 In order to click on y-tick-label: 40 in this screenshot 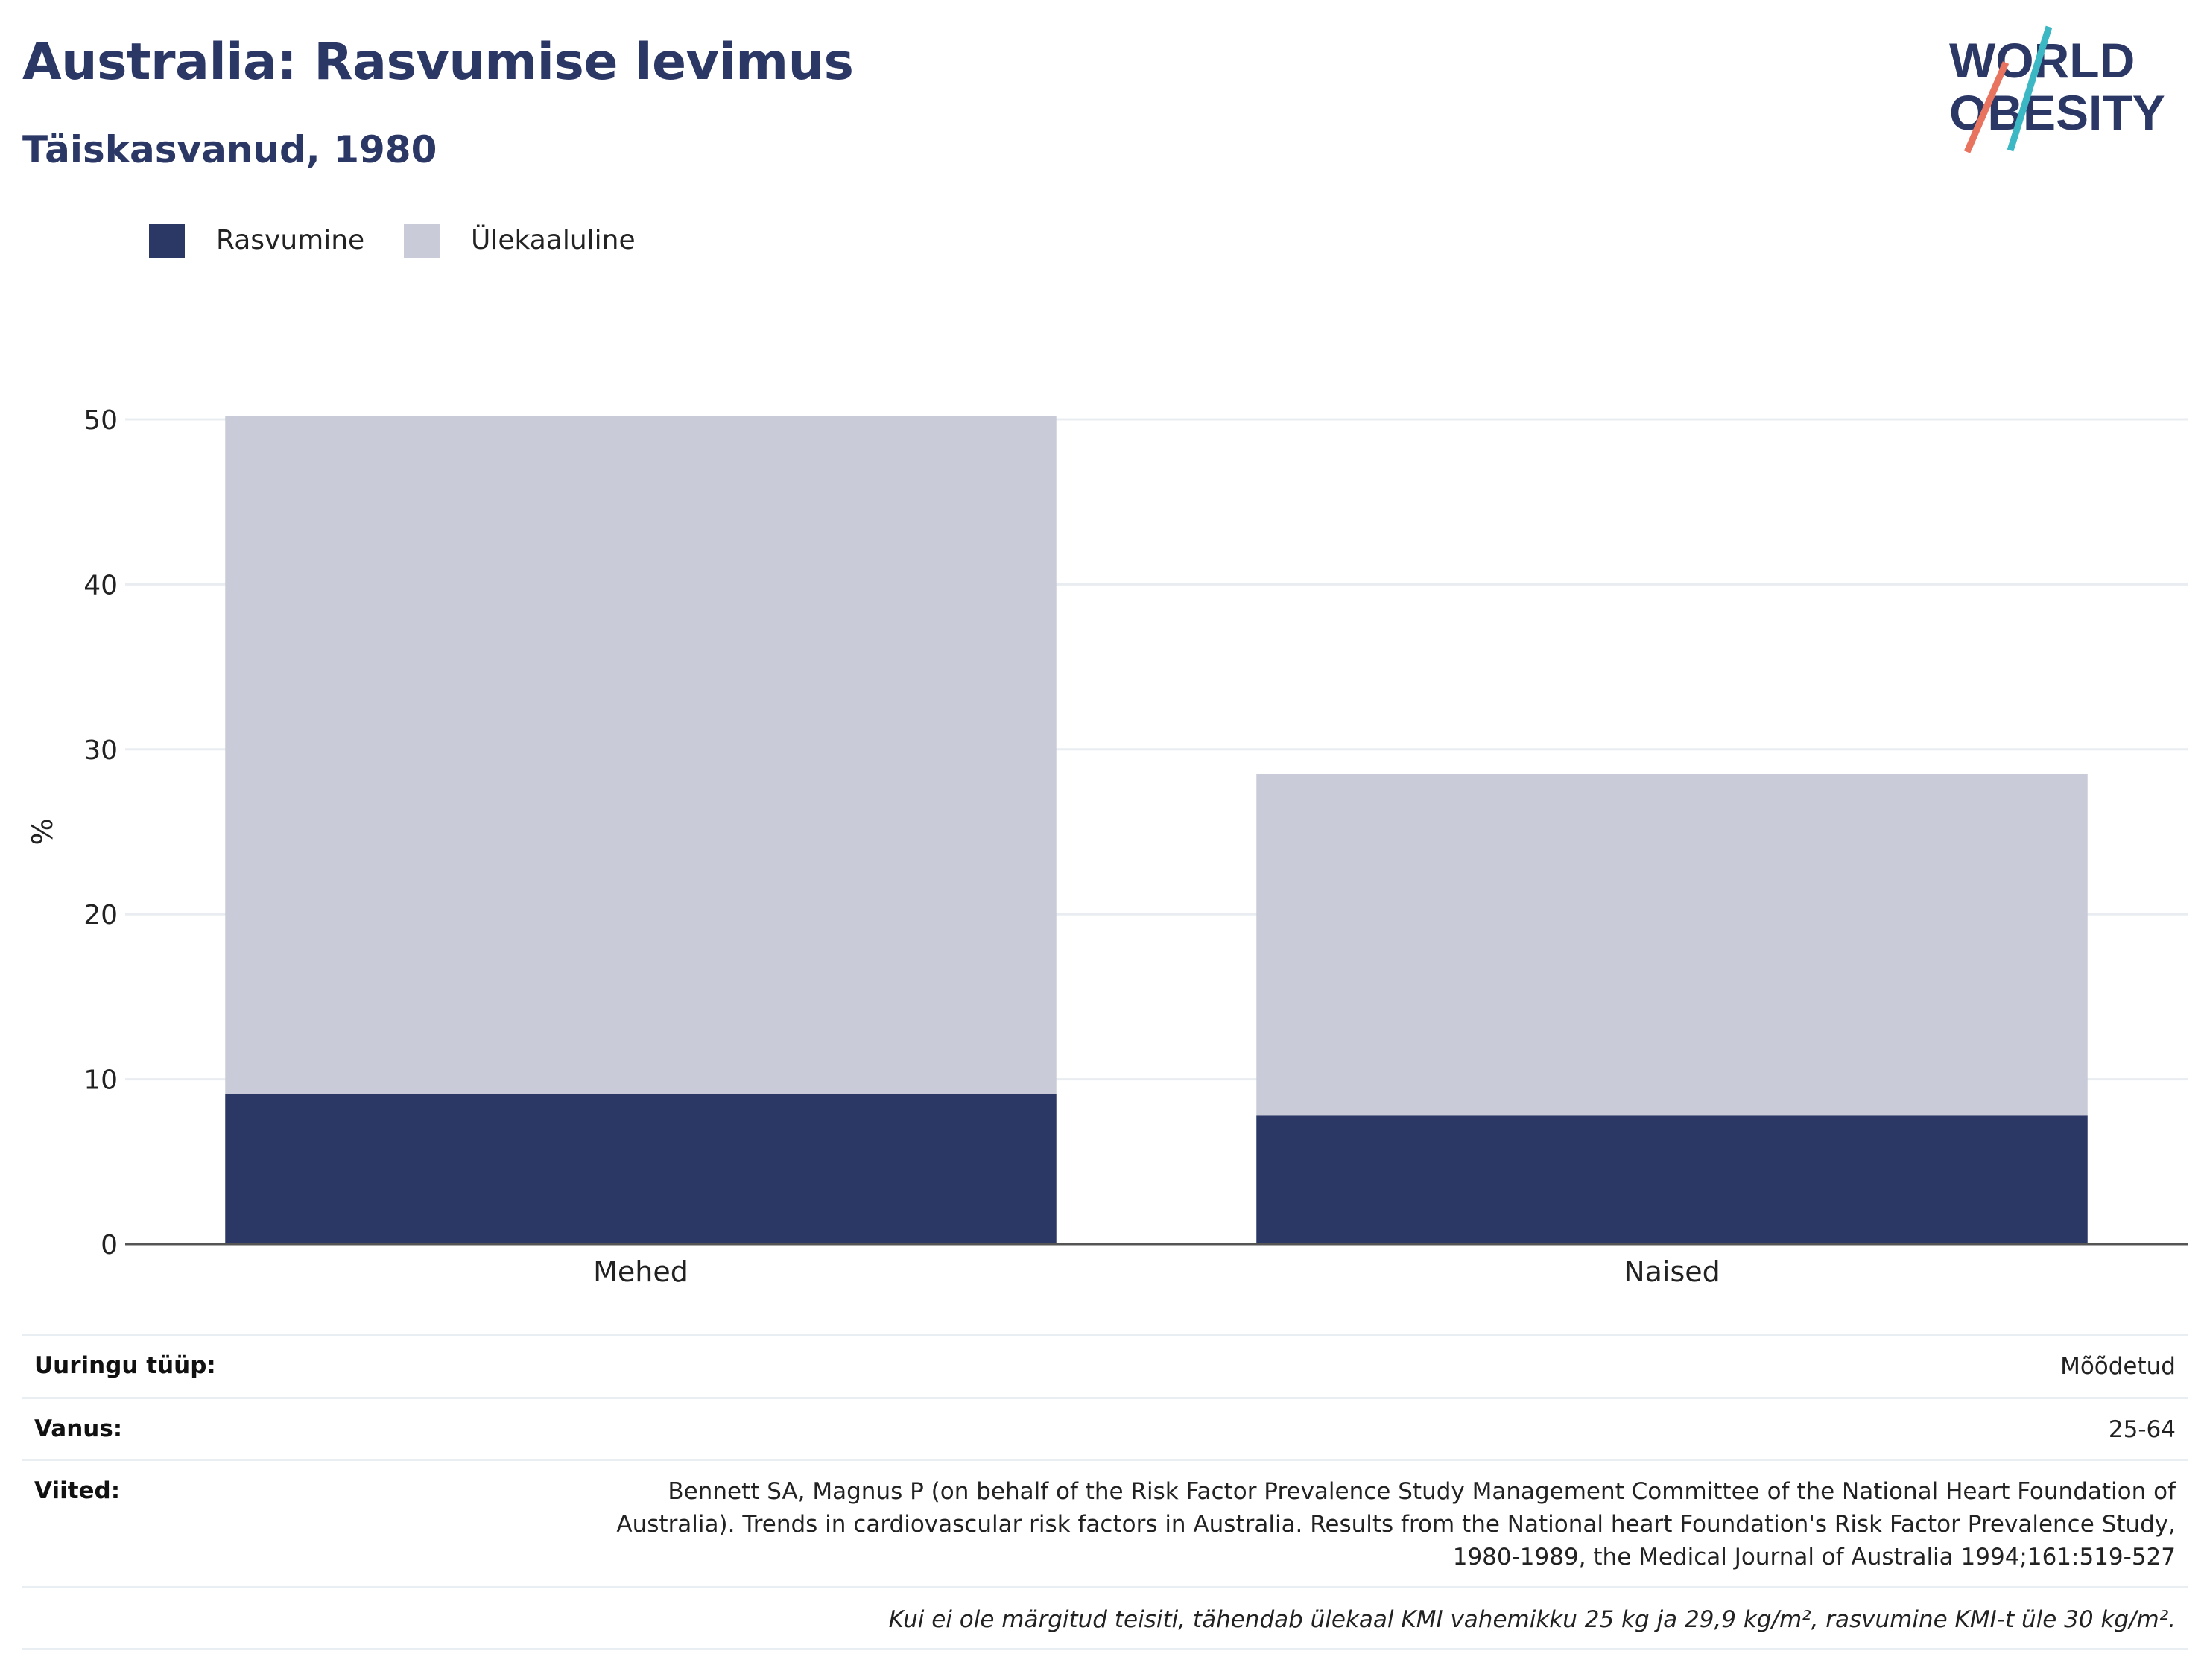, I will do `click(100, 585)`.